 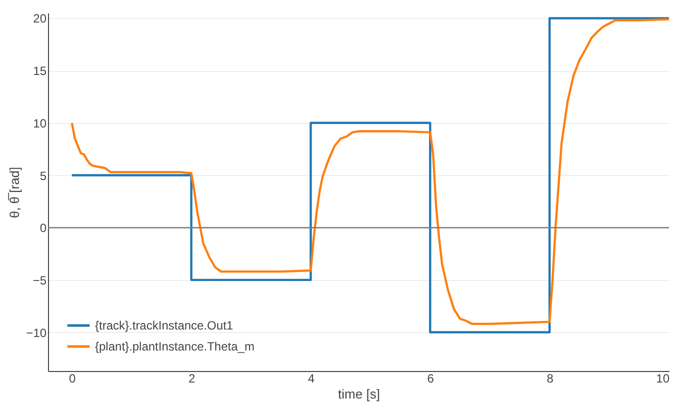 What do you see at coordinates (663, 379) in the screenshot?
I see `x-tick-label: 10` at bounding box center [663, 379].